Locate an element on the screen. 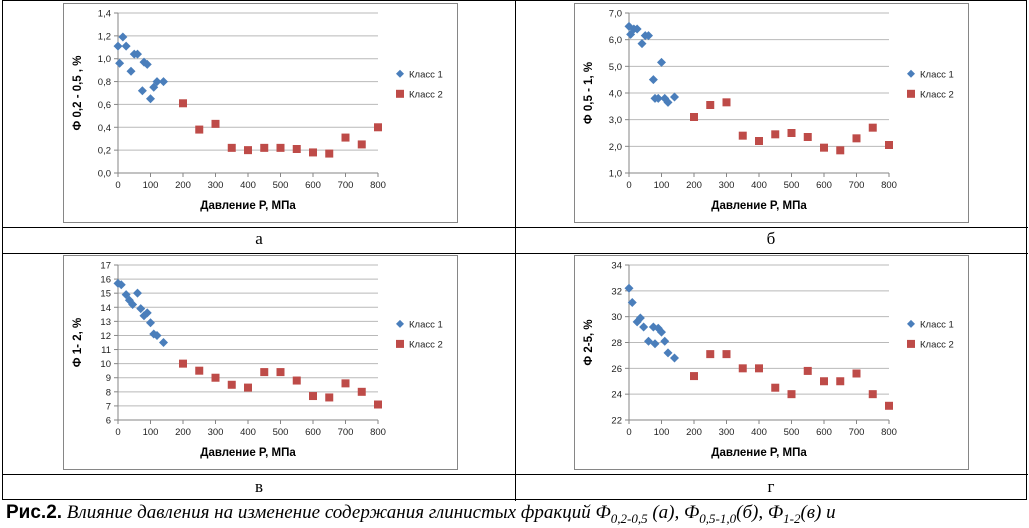 Image resolution: width=1029 pixels, height=528 pixels. y-tick-label: 6 is located at coordinates (108, 421).